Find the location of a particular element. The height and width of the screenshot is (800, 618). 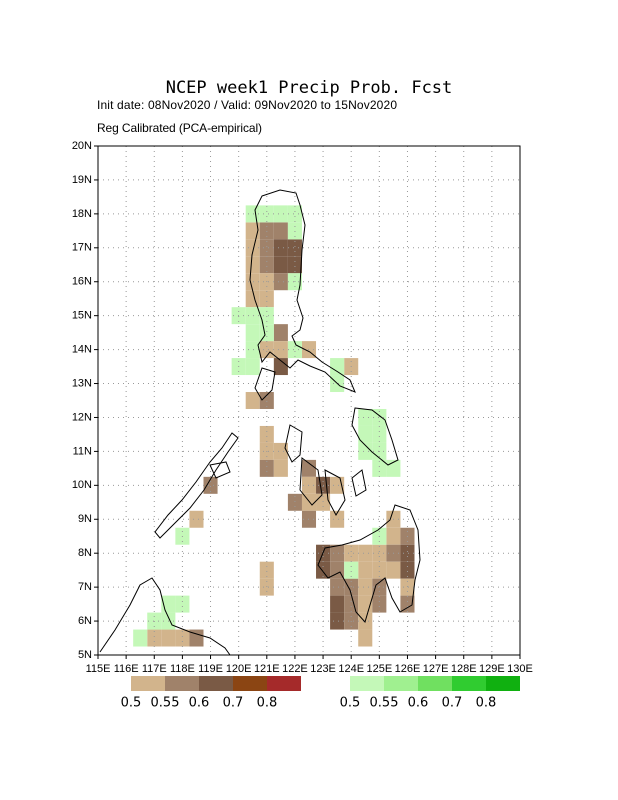

y-tick-label: 19N is located at coordinates (82, 180).